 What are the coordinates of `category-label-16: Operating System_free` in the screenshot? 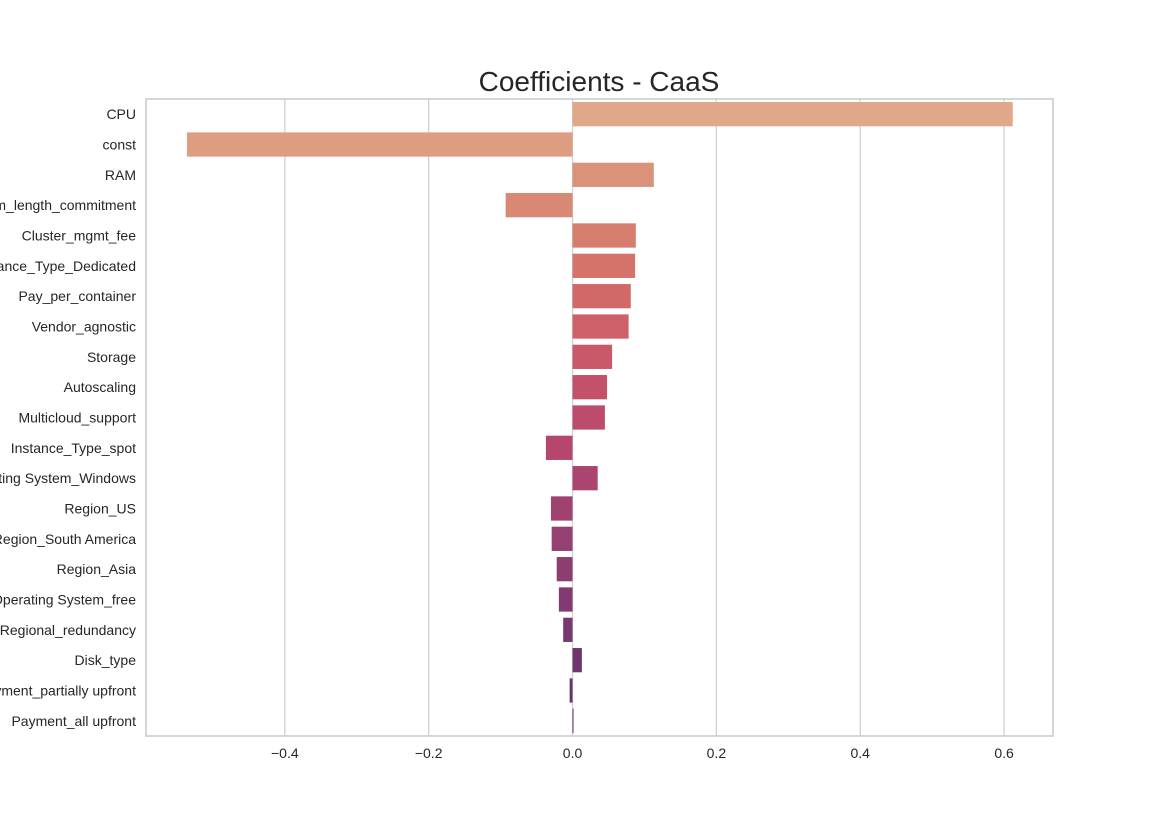 It's located at (68, 600).